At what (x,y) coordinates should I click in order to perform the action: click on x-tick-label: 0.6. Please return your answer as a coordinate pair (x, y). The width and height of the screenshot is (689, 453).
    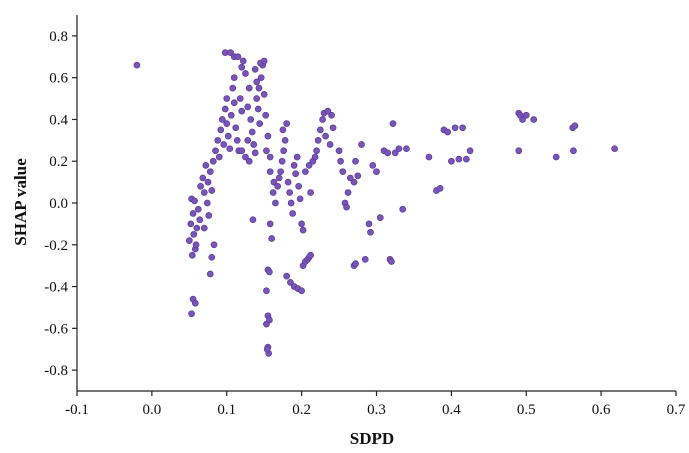
    Looking at the image, I should click on (601, 410).